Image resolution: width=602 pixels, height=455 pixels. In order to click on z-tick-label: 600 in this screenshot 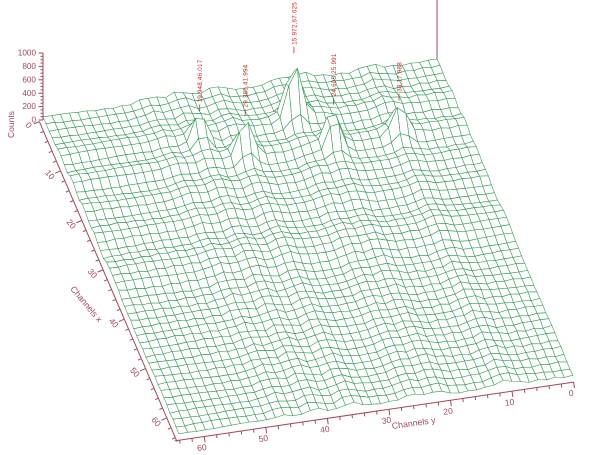, I will do `click(29, 79)`.